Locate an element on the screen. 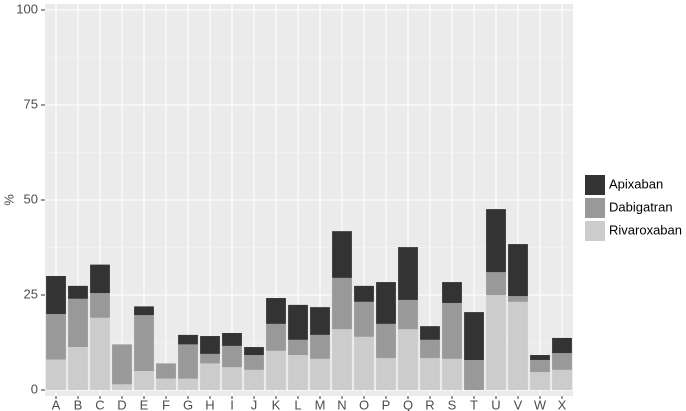 The image size is (686, 411). x-tick-label: J is located at coordinates (254, 404).